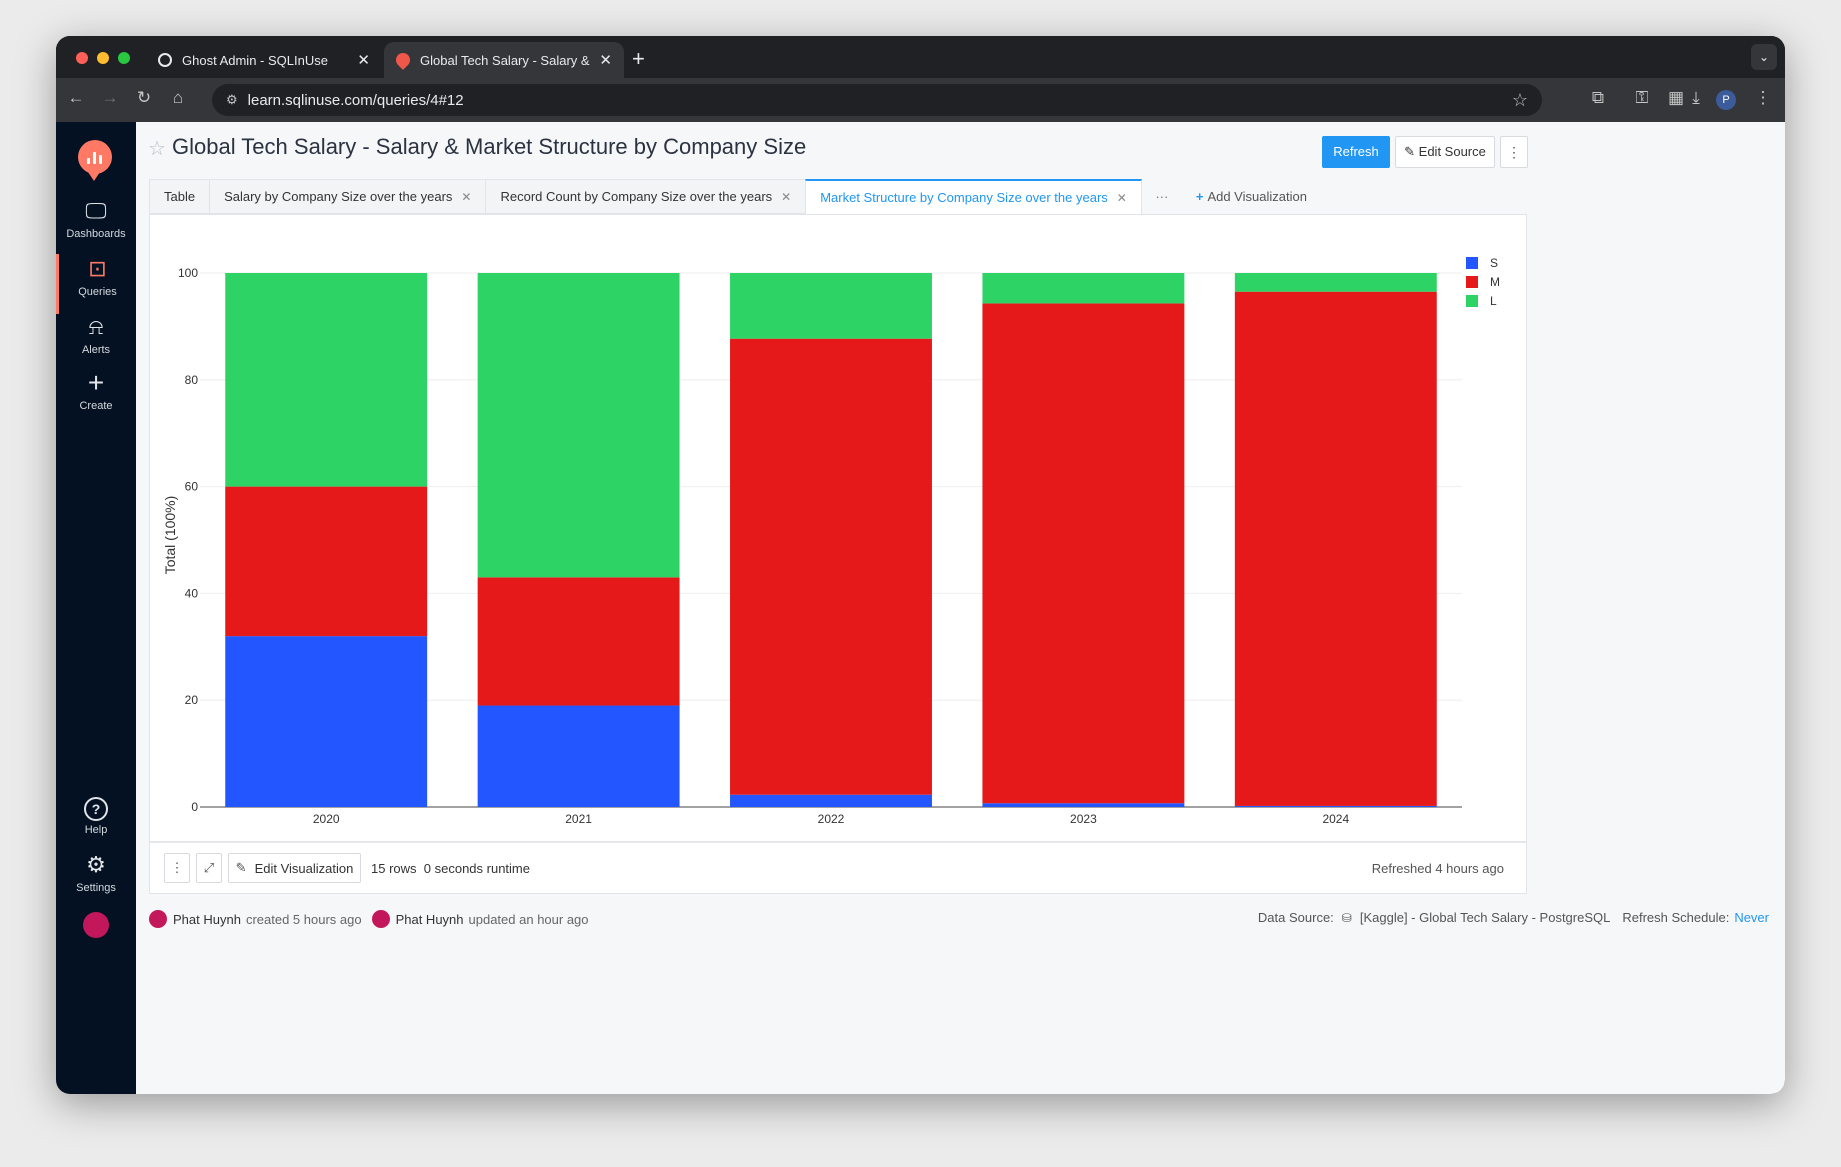  I want to click on fullscreen-expand-icon: ⤢, so click(209, 868).